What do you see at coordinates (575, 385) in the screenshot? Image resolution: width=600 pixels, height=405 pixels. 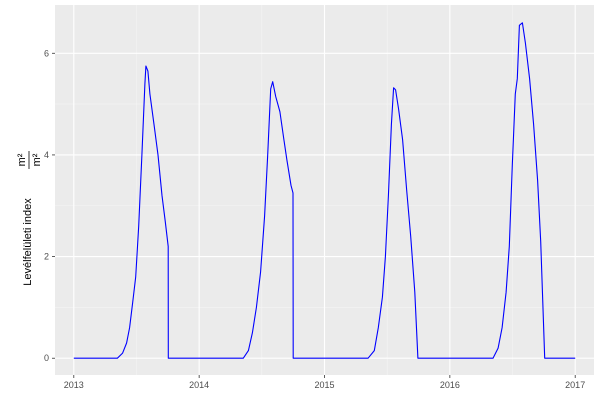 I see `x-tick-label: 2017` at bounding box center [575, 385].